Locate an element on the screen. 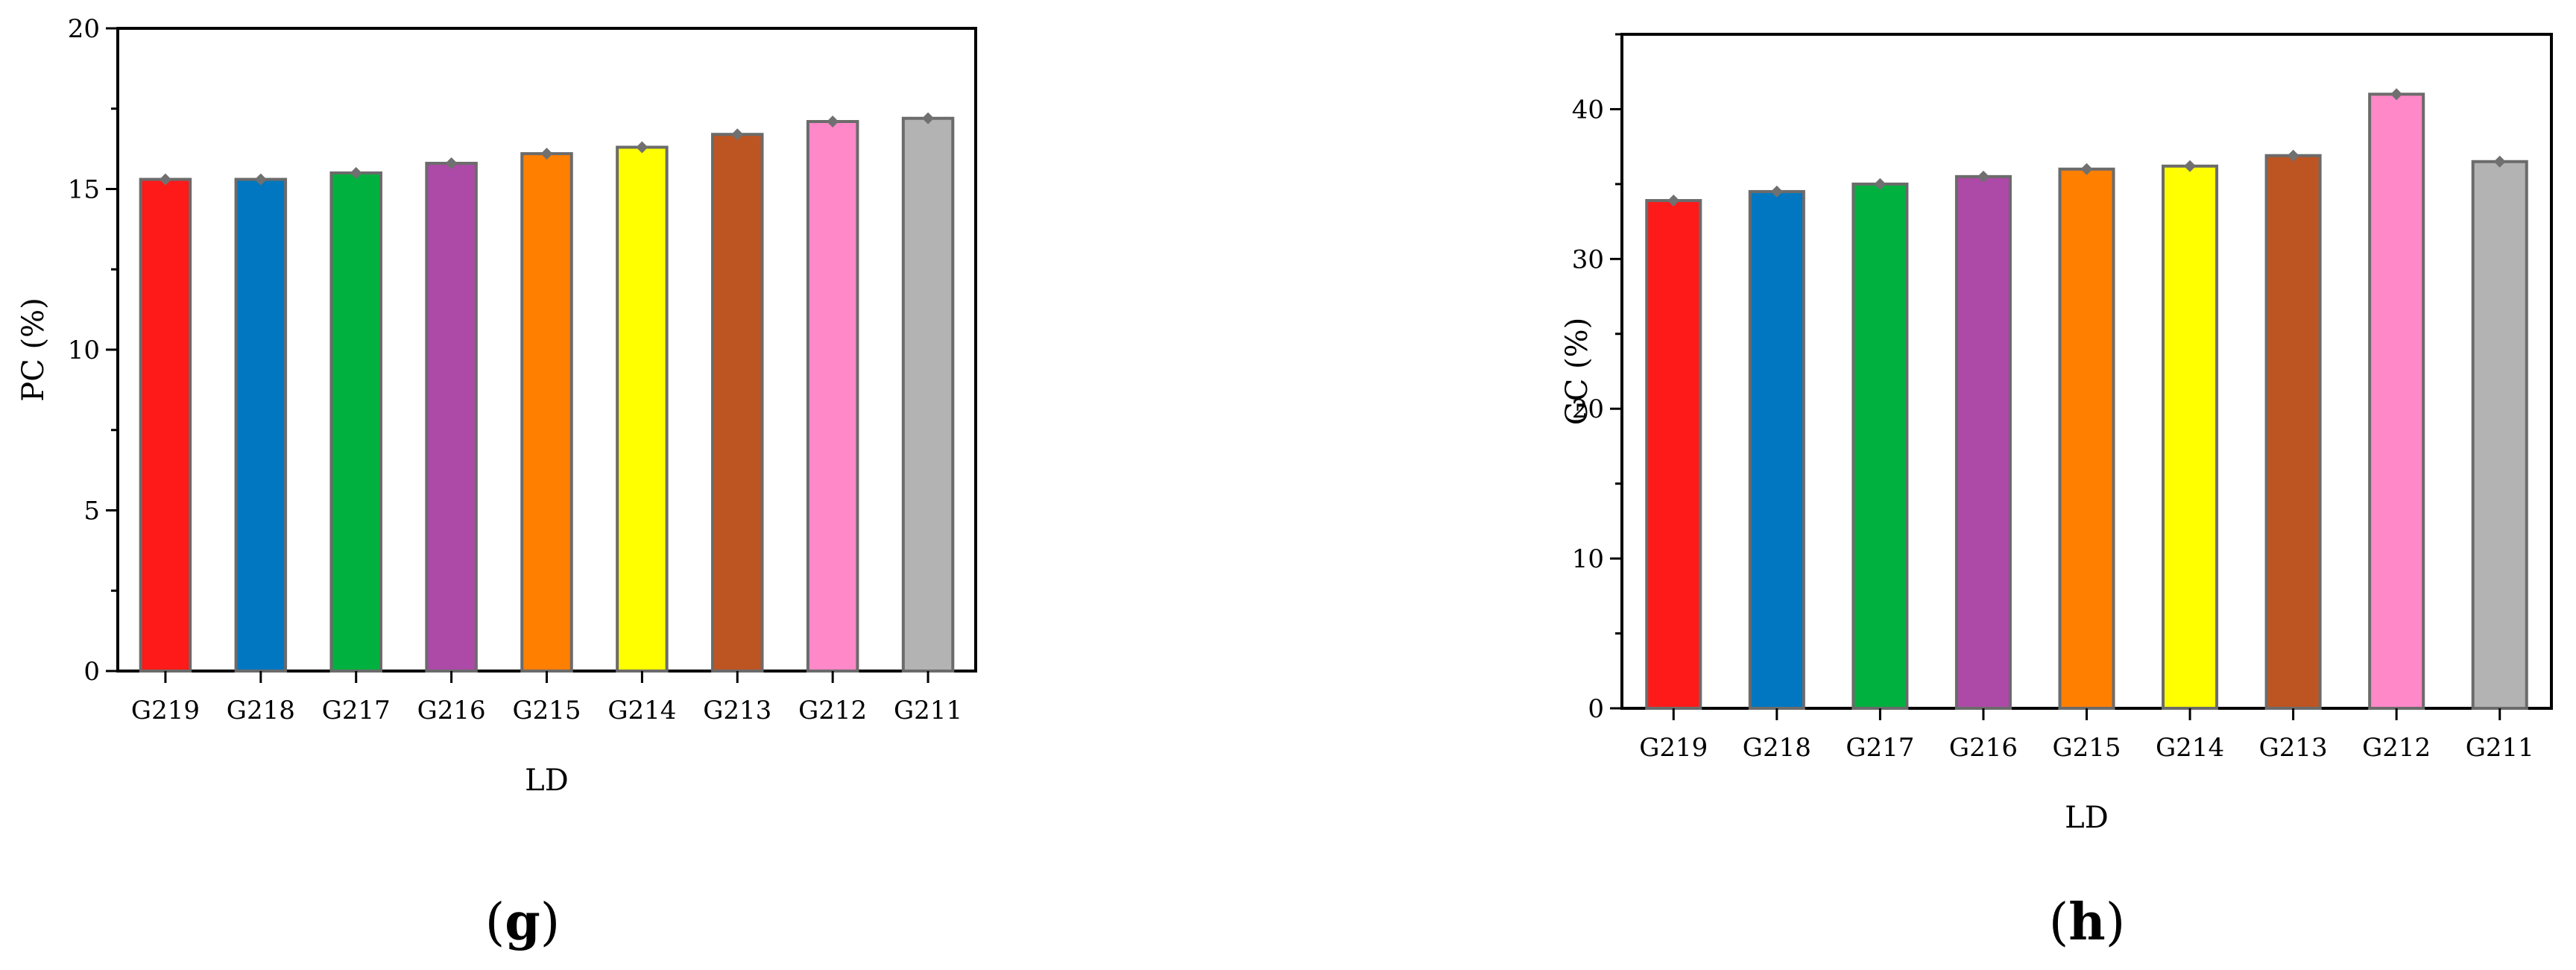 The width and height of the screenshot is (2576, 970). panel-label: (h) is located at coordinates (2087, 922).